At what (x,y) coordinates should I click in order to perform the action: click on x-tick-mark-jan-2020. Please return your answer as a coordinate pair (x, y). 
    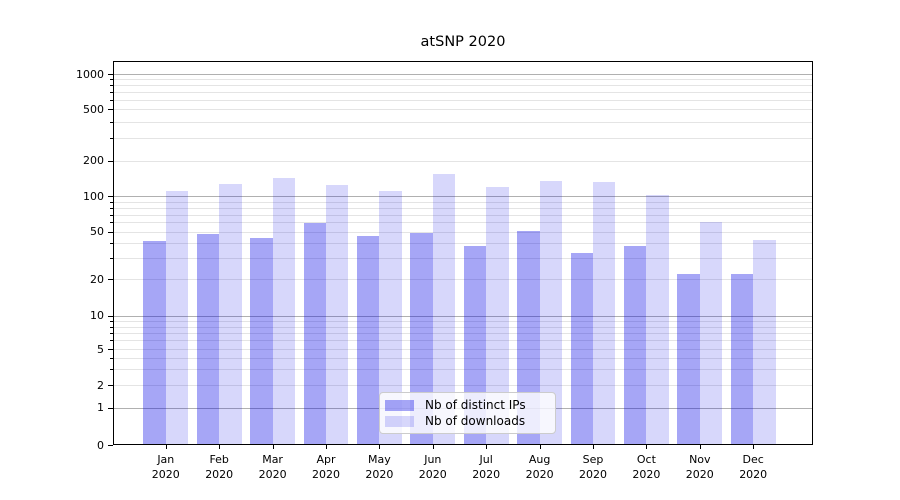
    Looking at the image, I should click on (166, 447).